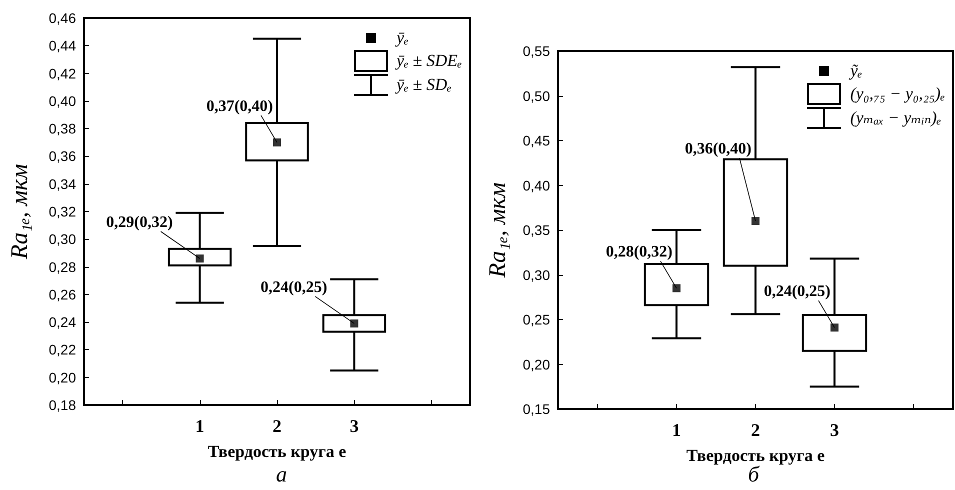 The height and width of the screenshot is (490, 955). What do you see at coordinates (429, 61) in the screenshot?
I see `annotation: ȳₑ ± SDEₑ` at bounding box center [429, 61].